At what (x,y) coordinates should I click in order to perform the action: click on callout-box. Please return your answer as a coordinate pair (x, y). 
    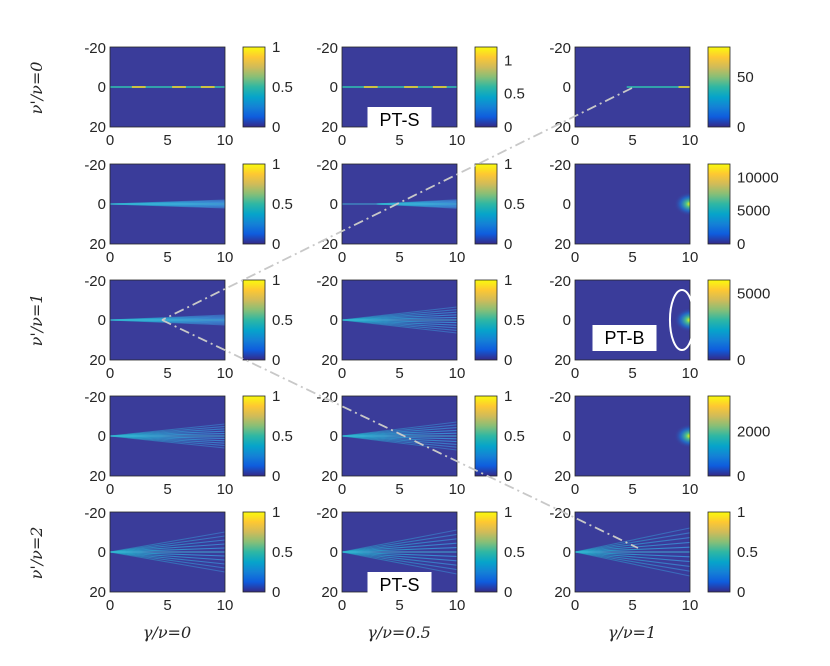
    Looking at the image, I should click on (399, 120).